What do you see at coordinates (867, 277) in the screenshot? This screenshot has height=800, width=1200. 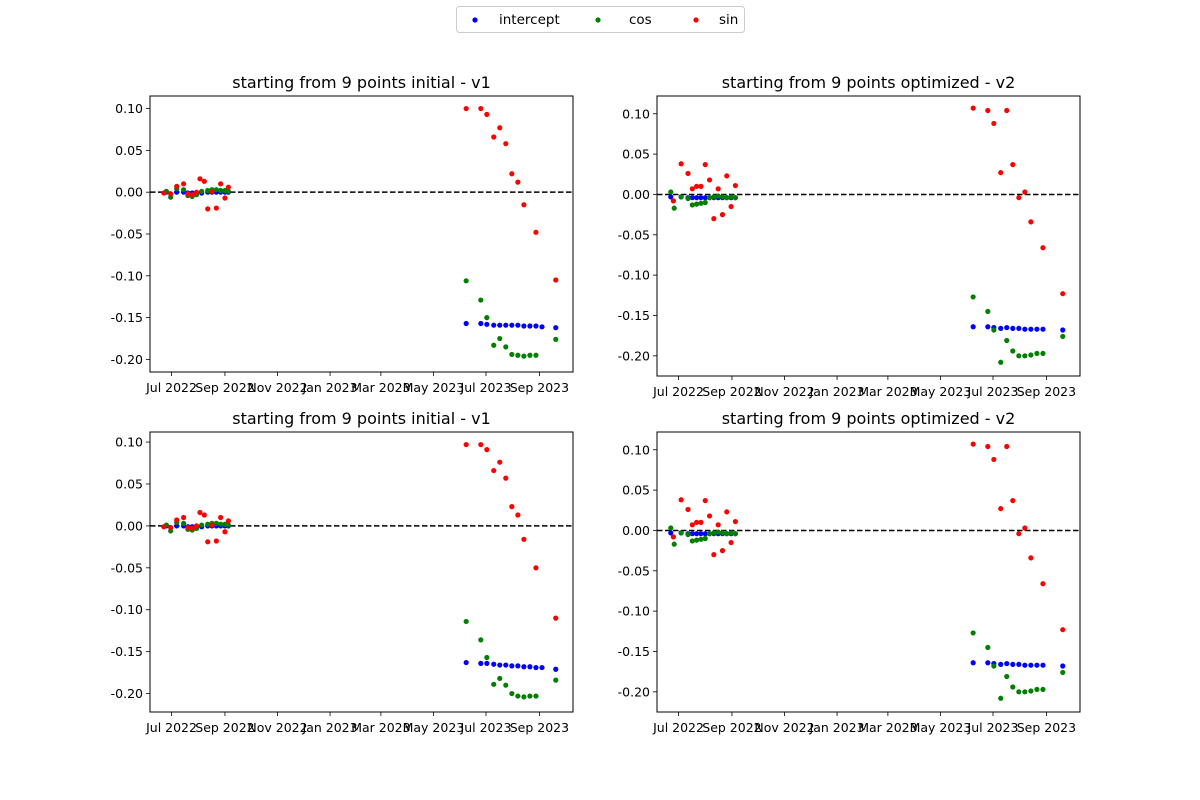 I see `series-cos` at bounding box center [867, 277].